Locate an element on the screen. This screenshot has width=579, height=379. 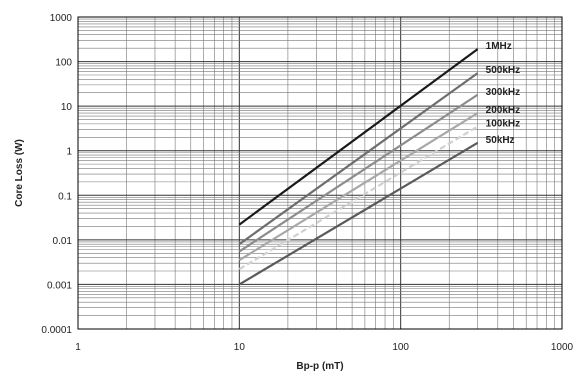
y-axis-label: Core Loss (W) is located at coordinates (19, 173).